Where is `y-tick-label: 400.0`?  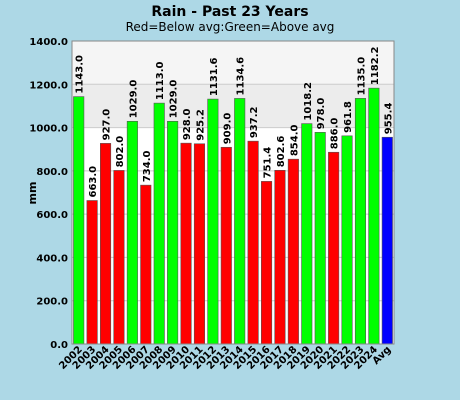 y-tick-label: 400.0 is located at coordinates (52, 258).